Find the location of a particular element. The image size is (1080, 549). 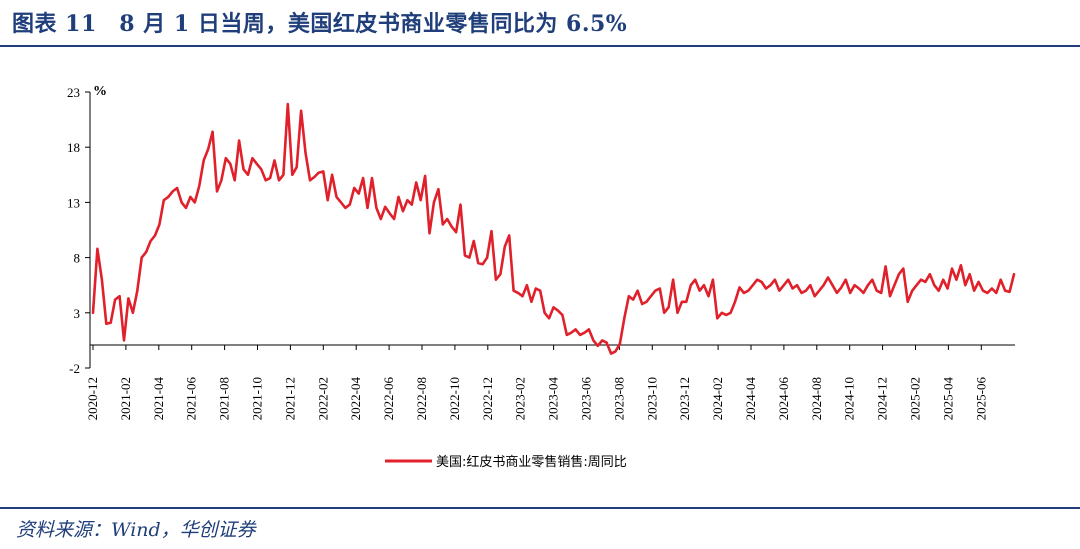

x-tick-label: 2022-06 is located at coordinates (388, 399).